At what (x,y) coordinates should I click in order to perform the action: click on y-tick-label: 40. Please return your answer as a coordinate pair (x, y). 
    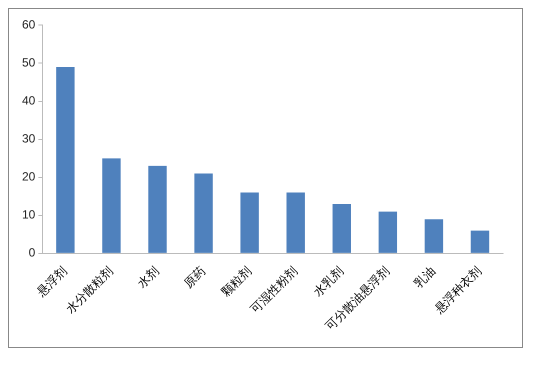
    Looking at the image, I should click on (29, 101).